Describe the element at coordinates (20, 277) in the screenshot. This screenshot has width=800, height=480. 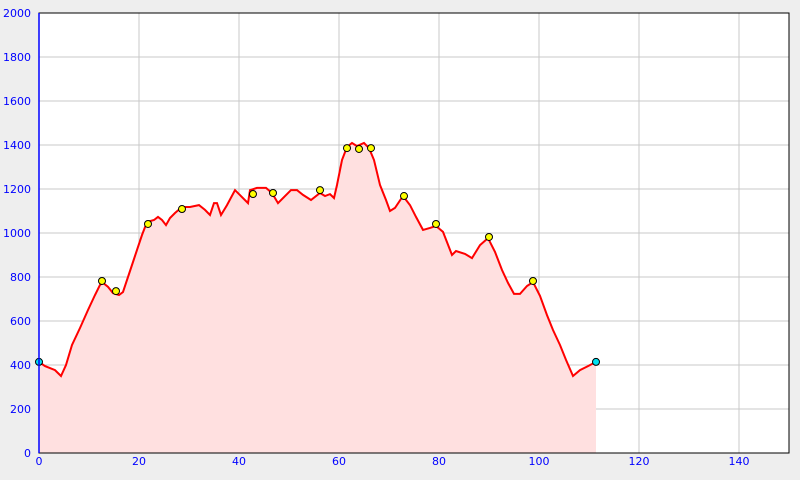
I see `y-tick-label: 800` at that location.